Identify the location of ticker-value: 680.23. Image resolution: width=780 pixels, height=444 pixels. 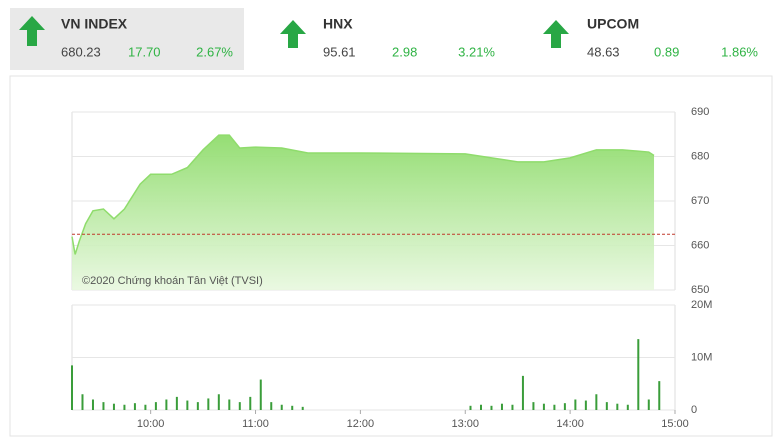
(81, 51).